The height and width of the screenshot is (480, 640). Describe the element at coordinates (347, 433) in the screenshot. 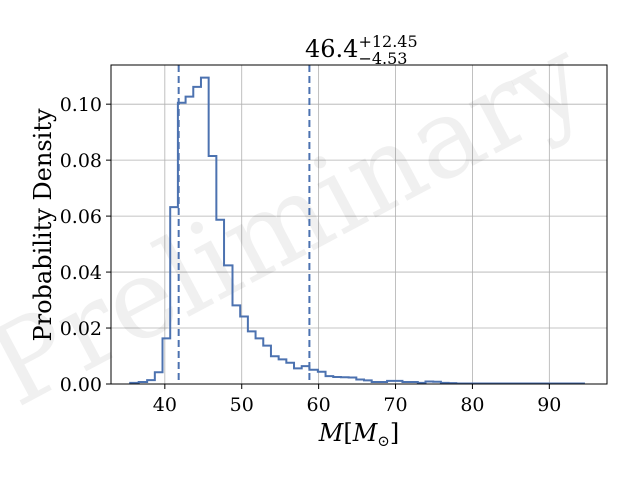

I see `x-axis-label-open-bracket: [` at that location.